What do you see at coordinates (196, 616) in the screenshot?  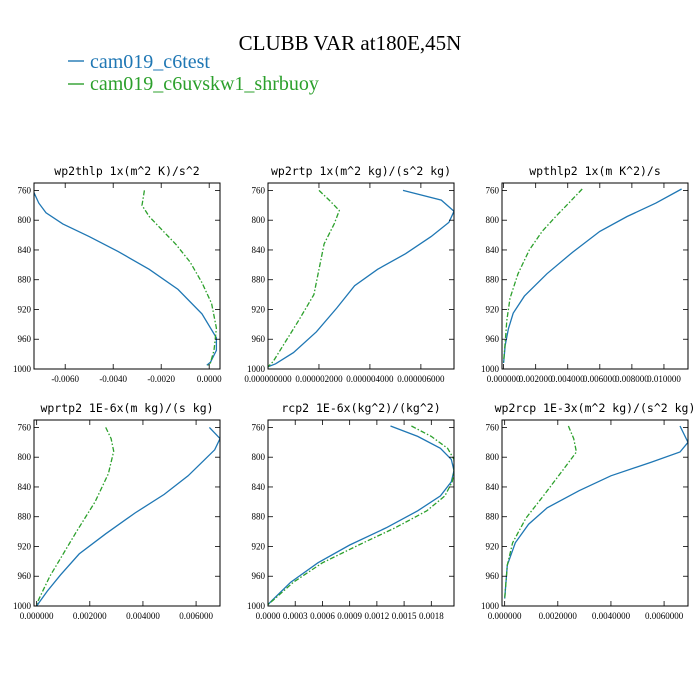 I see `x-tick-label: 0.006000` at bounding box center [196, 616].